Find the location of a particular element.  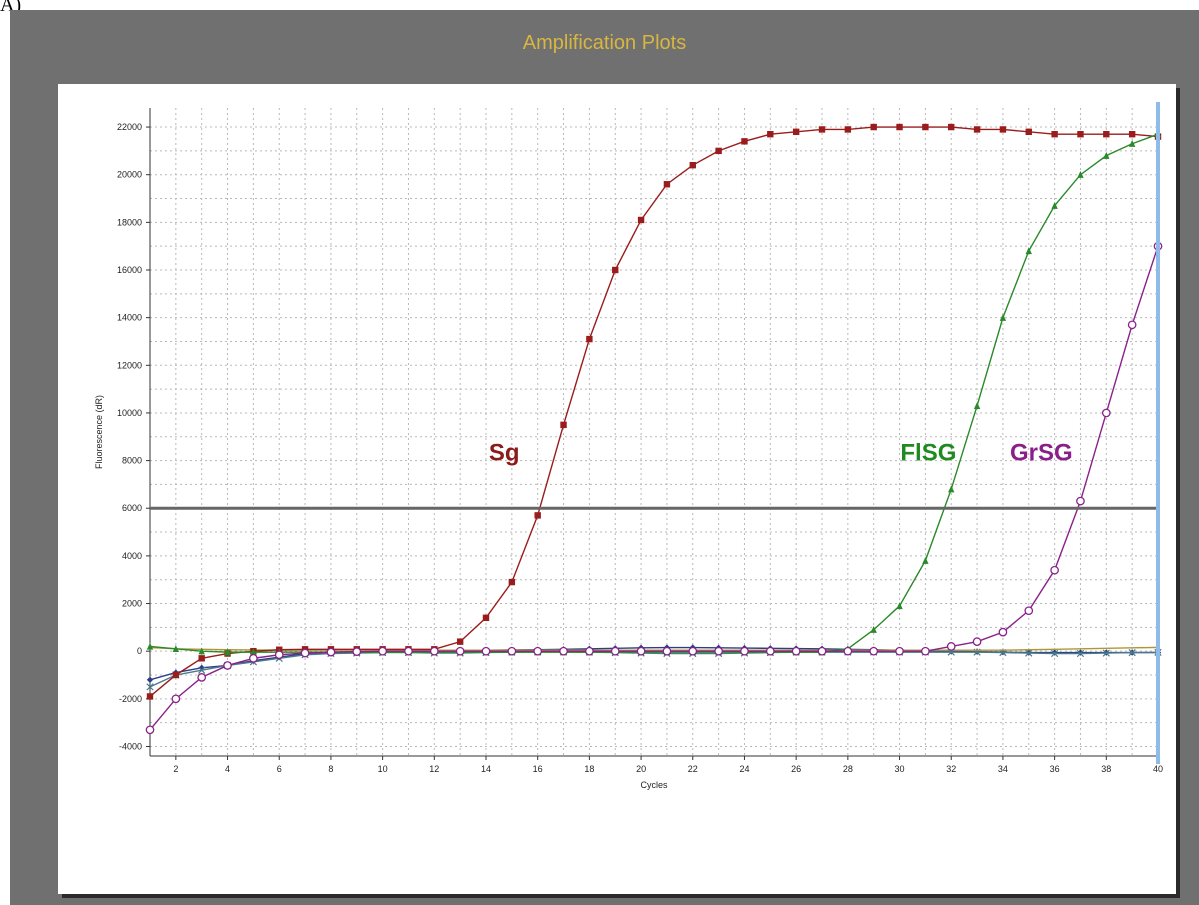

series-label-grsg: GrSG is located at coordinates (1041, 453).